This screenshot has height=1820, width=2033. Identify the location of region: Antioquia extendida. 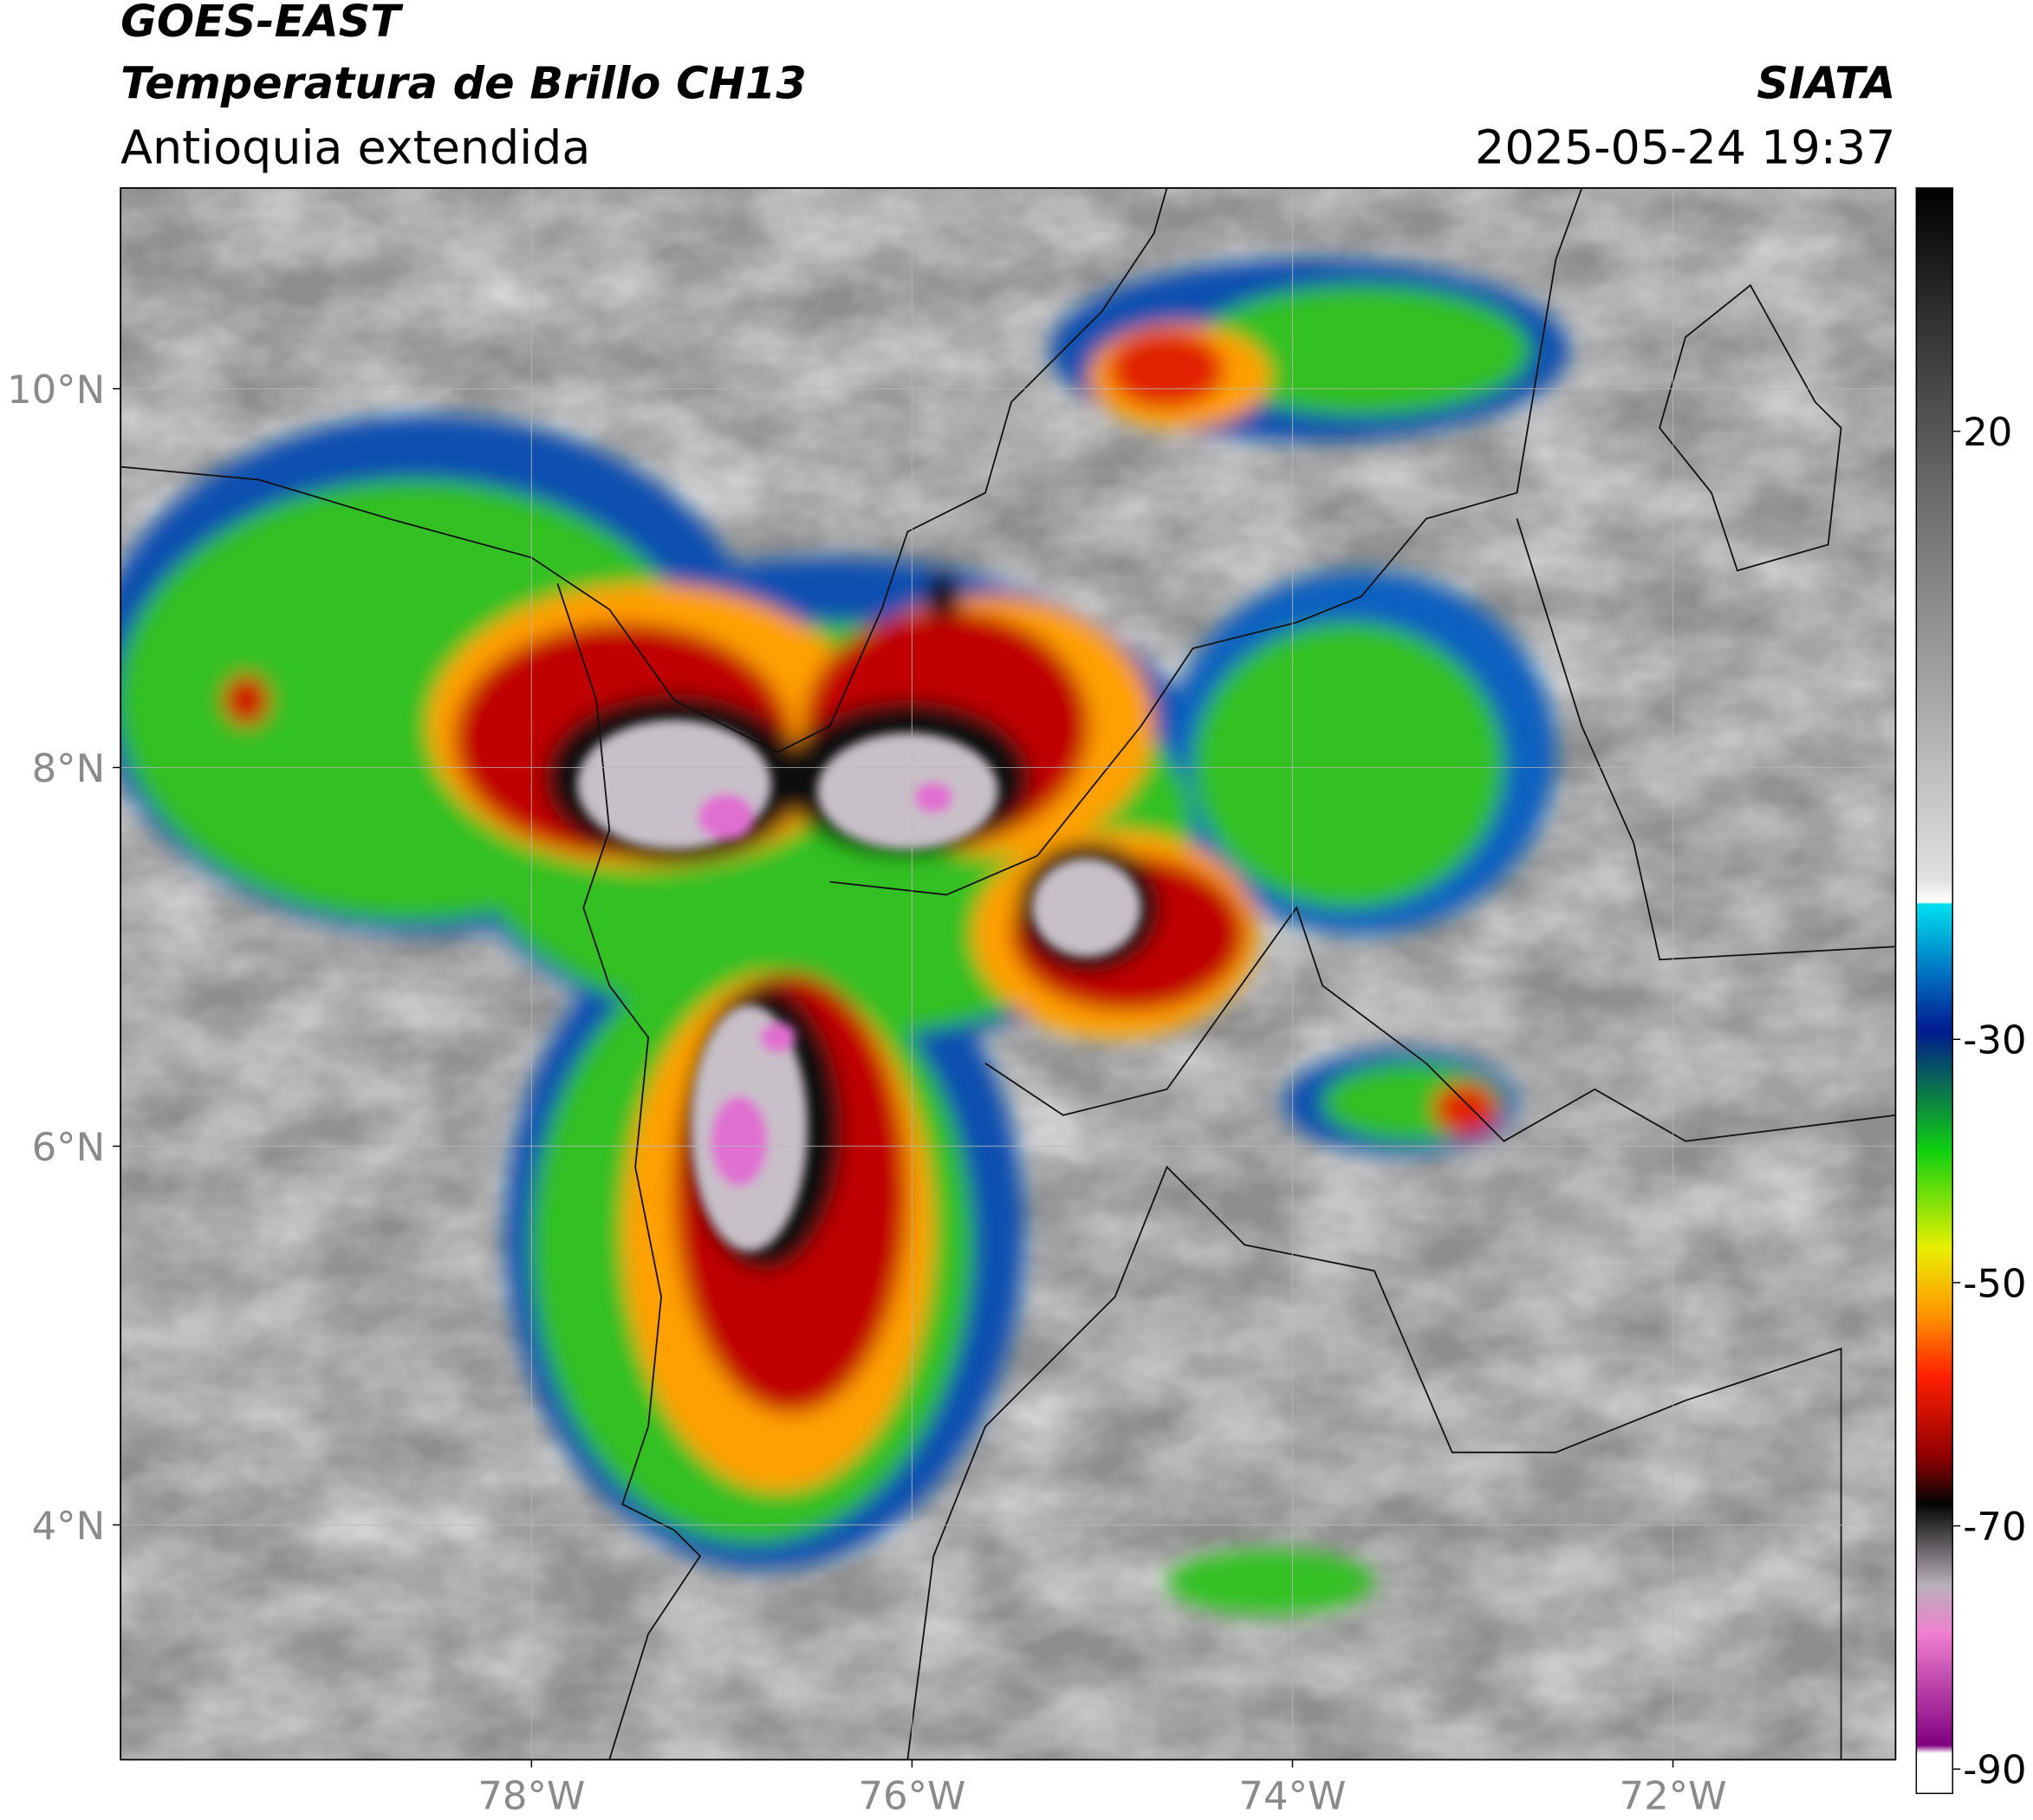
(355, 147).